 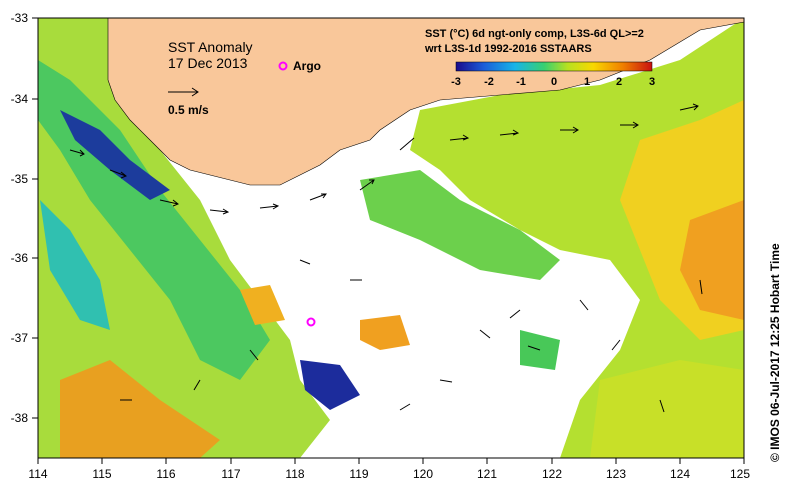 I want to click on x-tick-label: 117, so click(x=230, y=474).